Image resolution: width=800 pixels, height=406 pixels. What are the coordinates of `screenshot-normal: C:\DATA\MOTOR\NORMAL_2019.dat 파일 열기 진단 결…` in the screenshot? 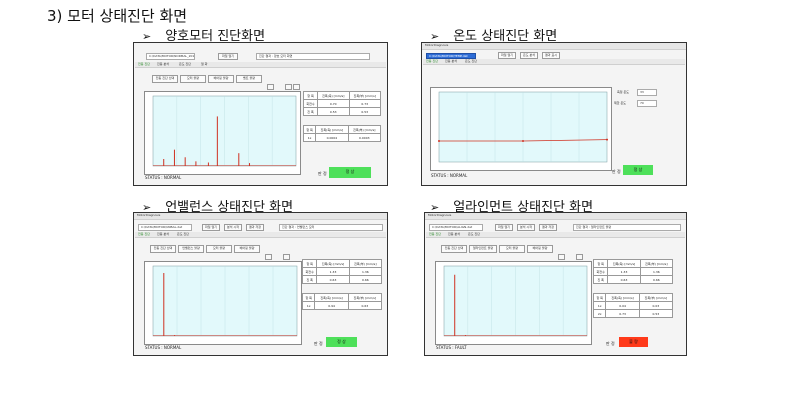 It's located at (260, 114).